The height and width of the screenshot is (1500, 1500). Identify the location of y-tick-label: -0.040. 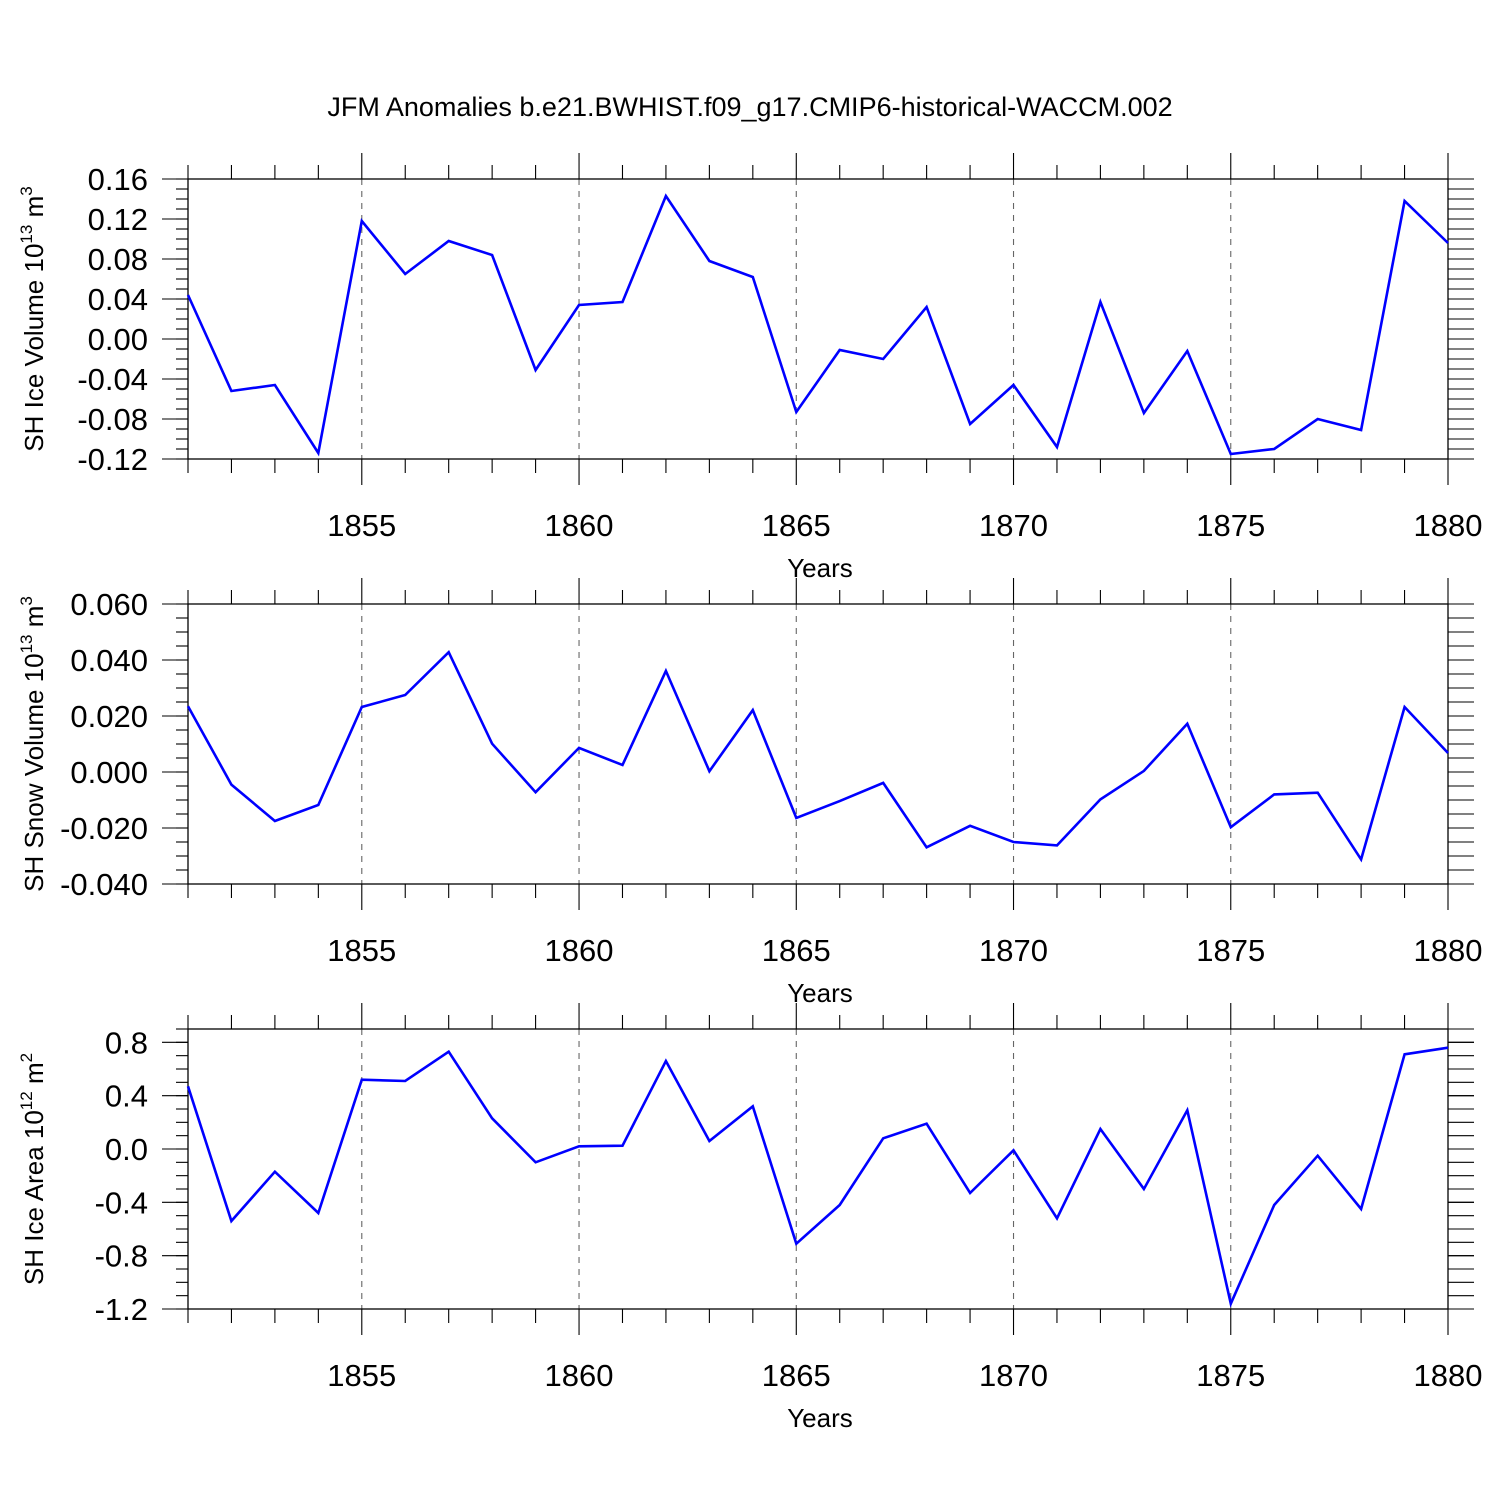
(104, 884).